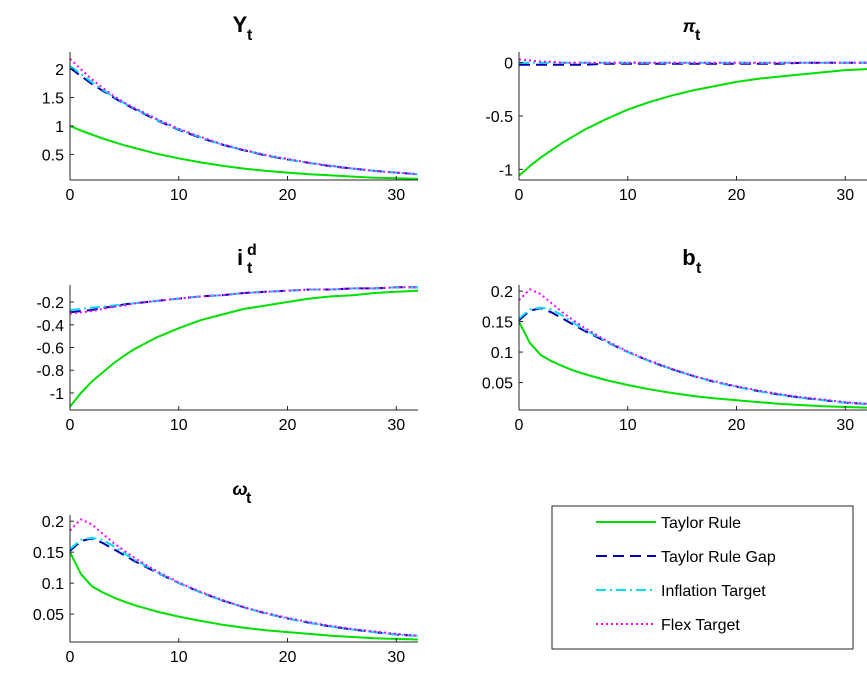 Image resolution: width=867 pixels, height=688 pixels. What do you see at coordinates (701, 523) in the screenshot?
I see `legend-label: Taylor Rule` at bounding box center [701, 523].